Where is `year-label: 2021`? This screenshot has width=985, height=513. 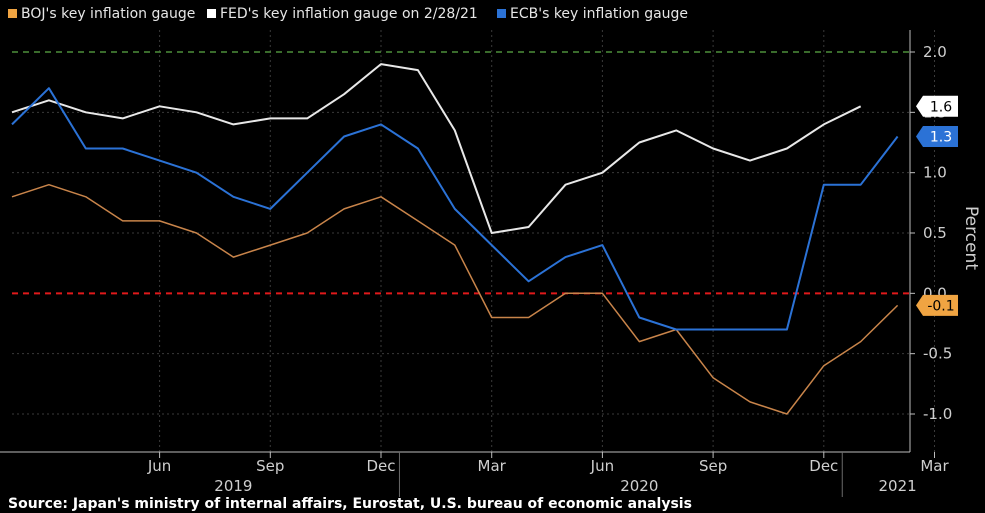 year-label: 2021 is located at coordinates (898, 486).